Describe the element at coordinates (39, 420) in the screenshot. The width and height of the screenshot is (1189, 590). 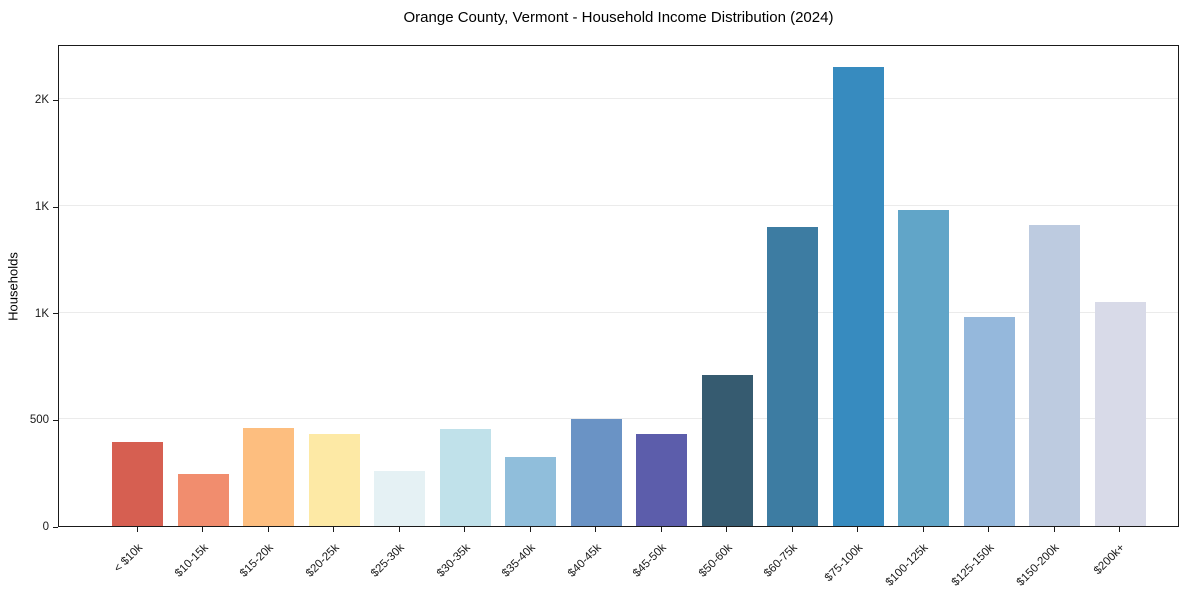
I see `y-tick-label: 500` at that location.